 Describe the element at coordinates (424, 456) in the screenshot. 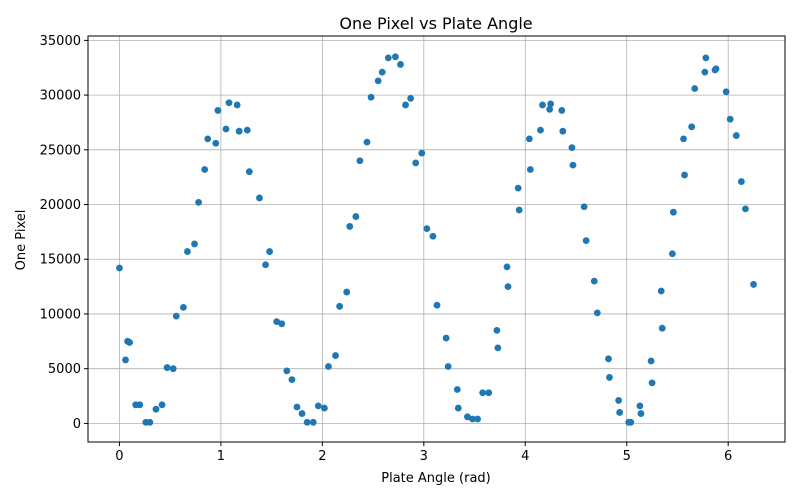

I see `x-tick-label: 3` at that location.